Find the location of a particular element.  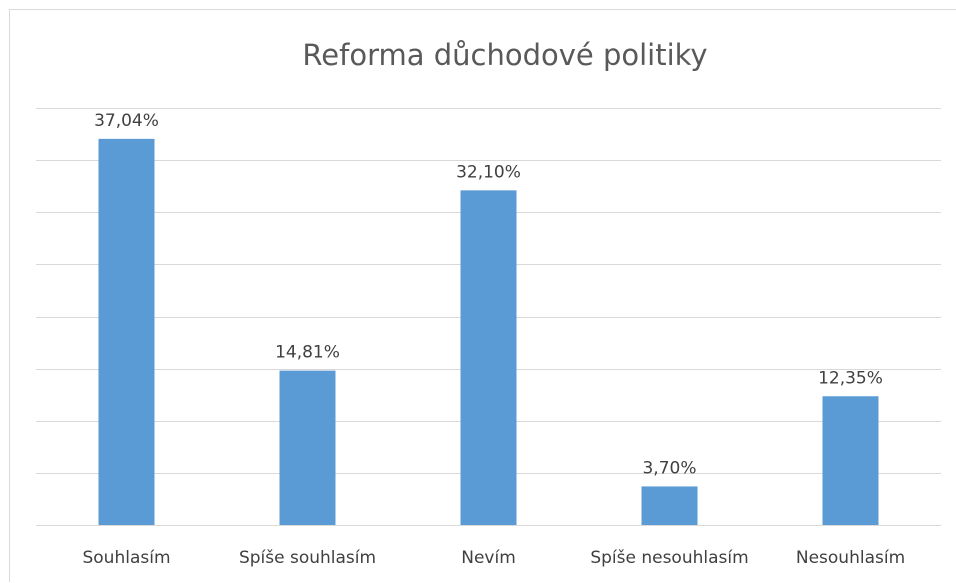

data-label: 37,04% is located at coordinates (126, 121).